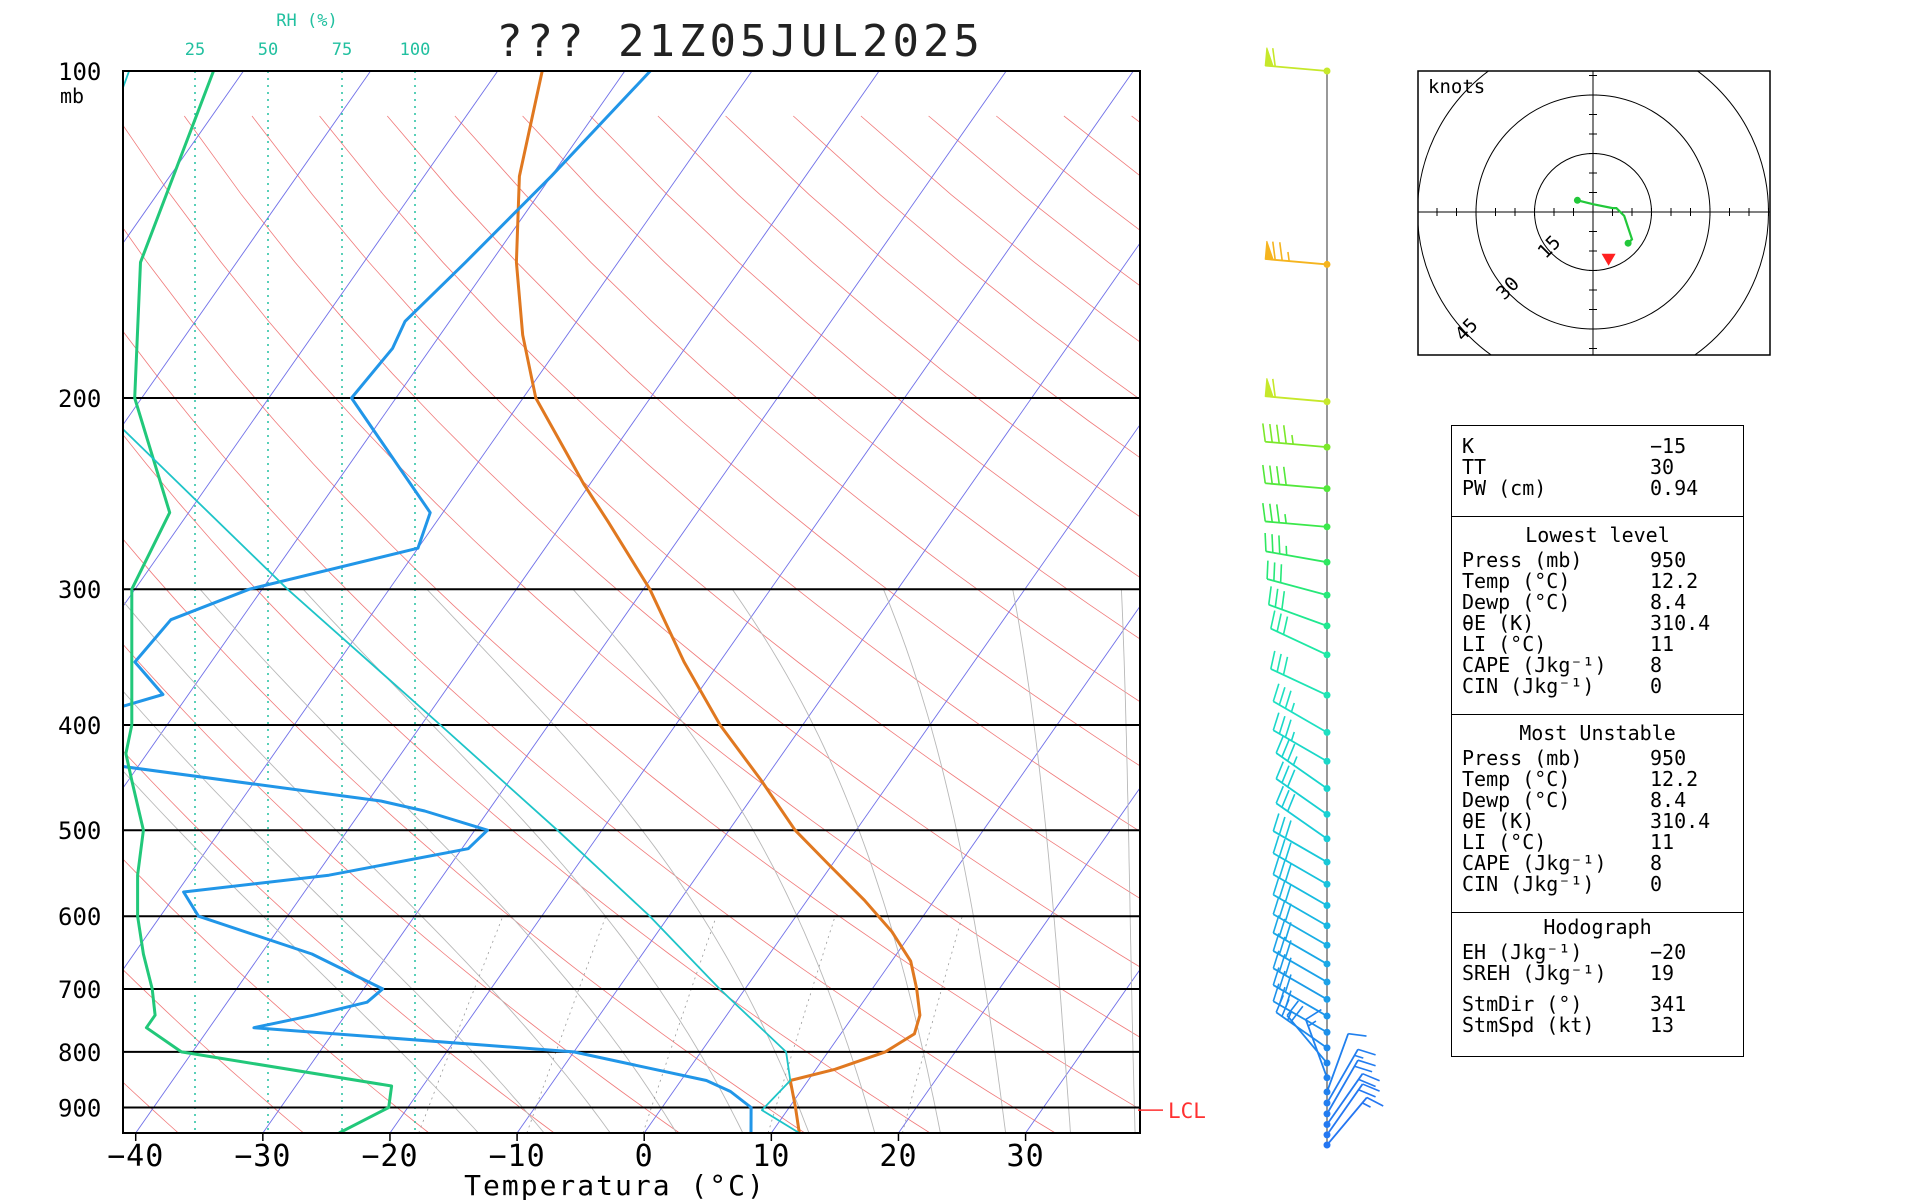  I want to click on index-value: 13, so click(1662, 1025).